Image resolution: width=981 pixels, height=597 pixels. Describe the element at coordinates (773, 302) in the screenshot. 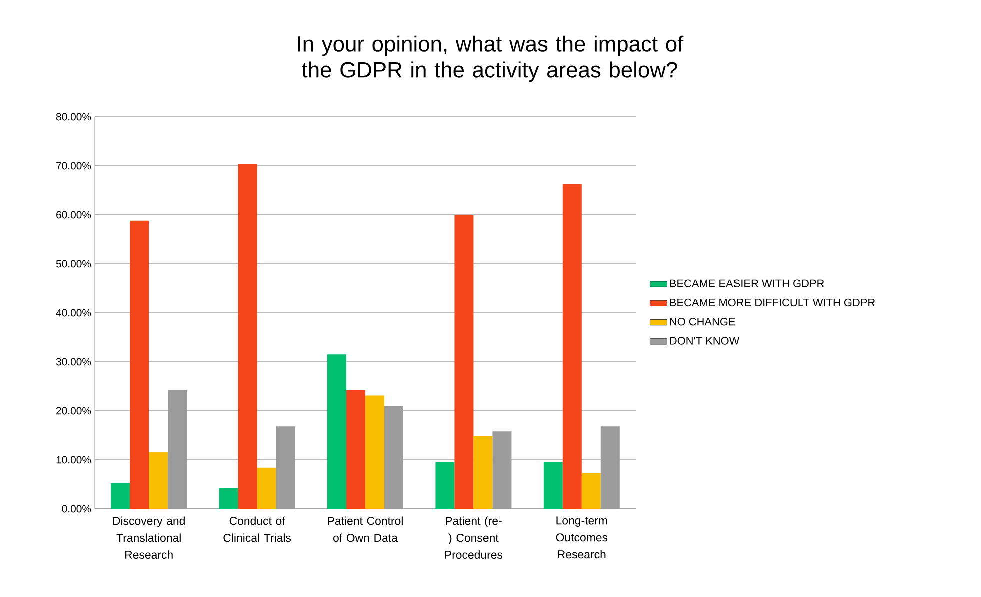

I see `legend-label: BECAME MORE DIFFICULT WITH GDPR` at that location.